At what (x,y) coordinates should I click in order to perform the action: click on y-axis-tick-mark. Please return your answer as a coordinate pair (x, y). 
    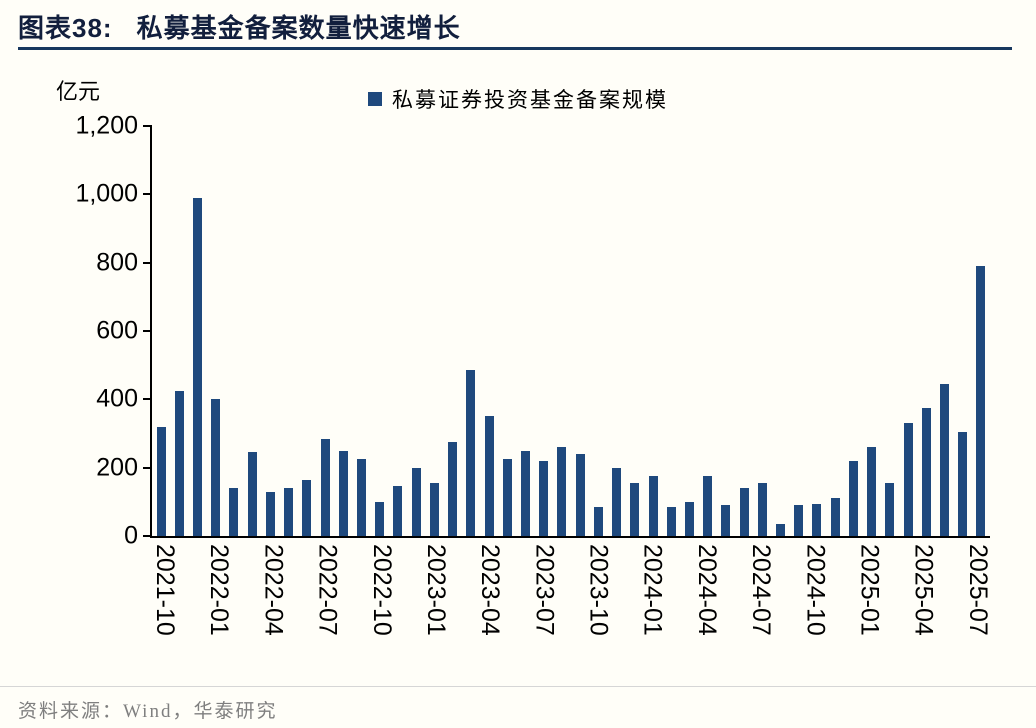
    Looking at the image, I should click on (147, 126).